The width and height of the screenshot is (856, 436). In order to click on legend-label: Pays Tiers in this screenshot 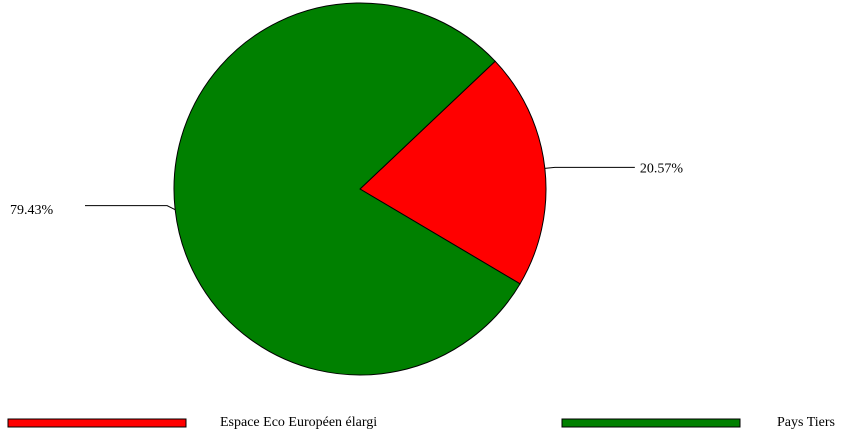, I will do `click(806, 422)`.